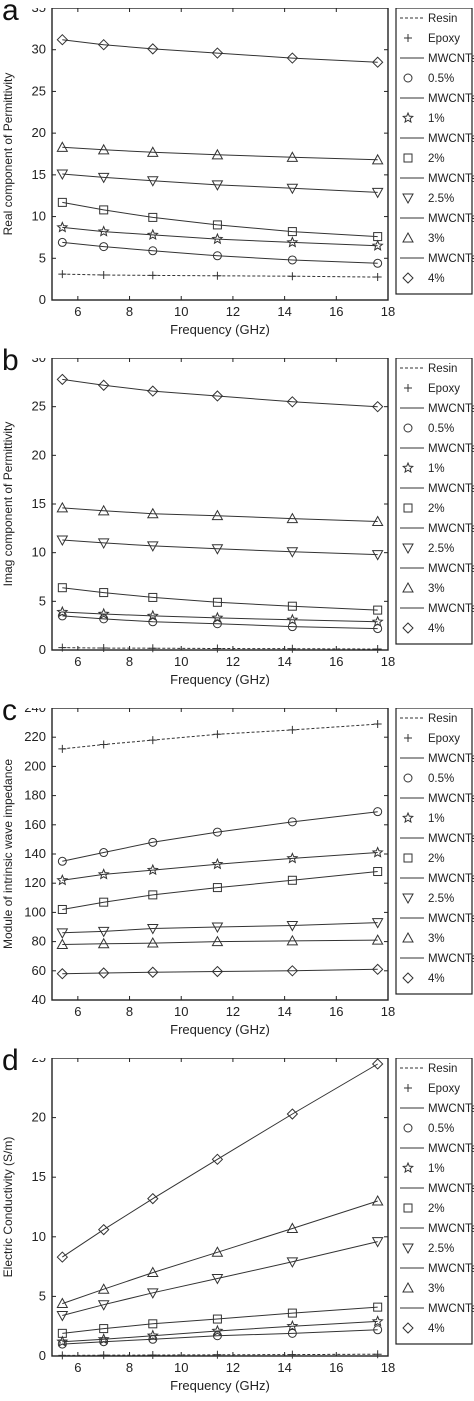  What do you see at coordinates (42, 257) in the screenshot?
I see `y-tick-label: 5` at bounding box center [42, 257].